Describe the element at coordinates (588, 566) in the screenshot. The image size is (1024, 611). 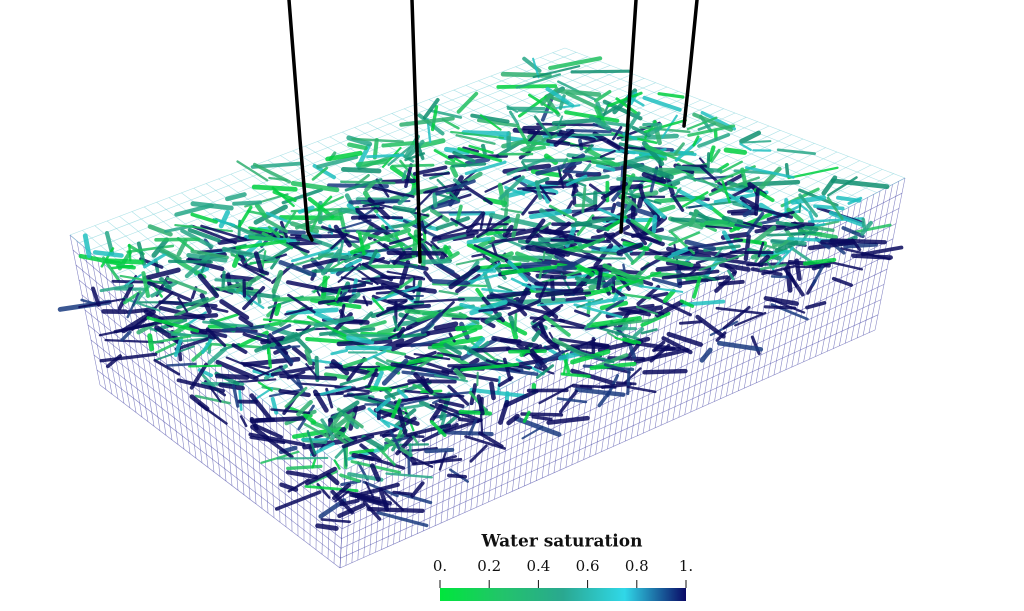
I see `colorbar-tick-label: 0.6` at that location.